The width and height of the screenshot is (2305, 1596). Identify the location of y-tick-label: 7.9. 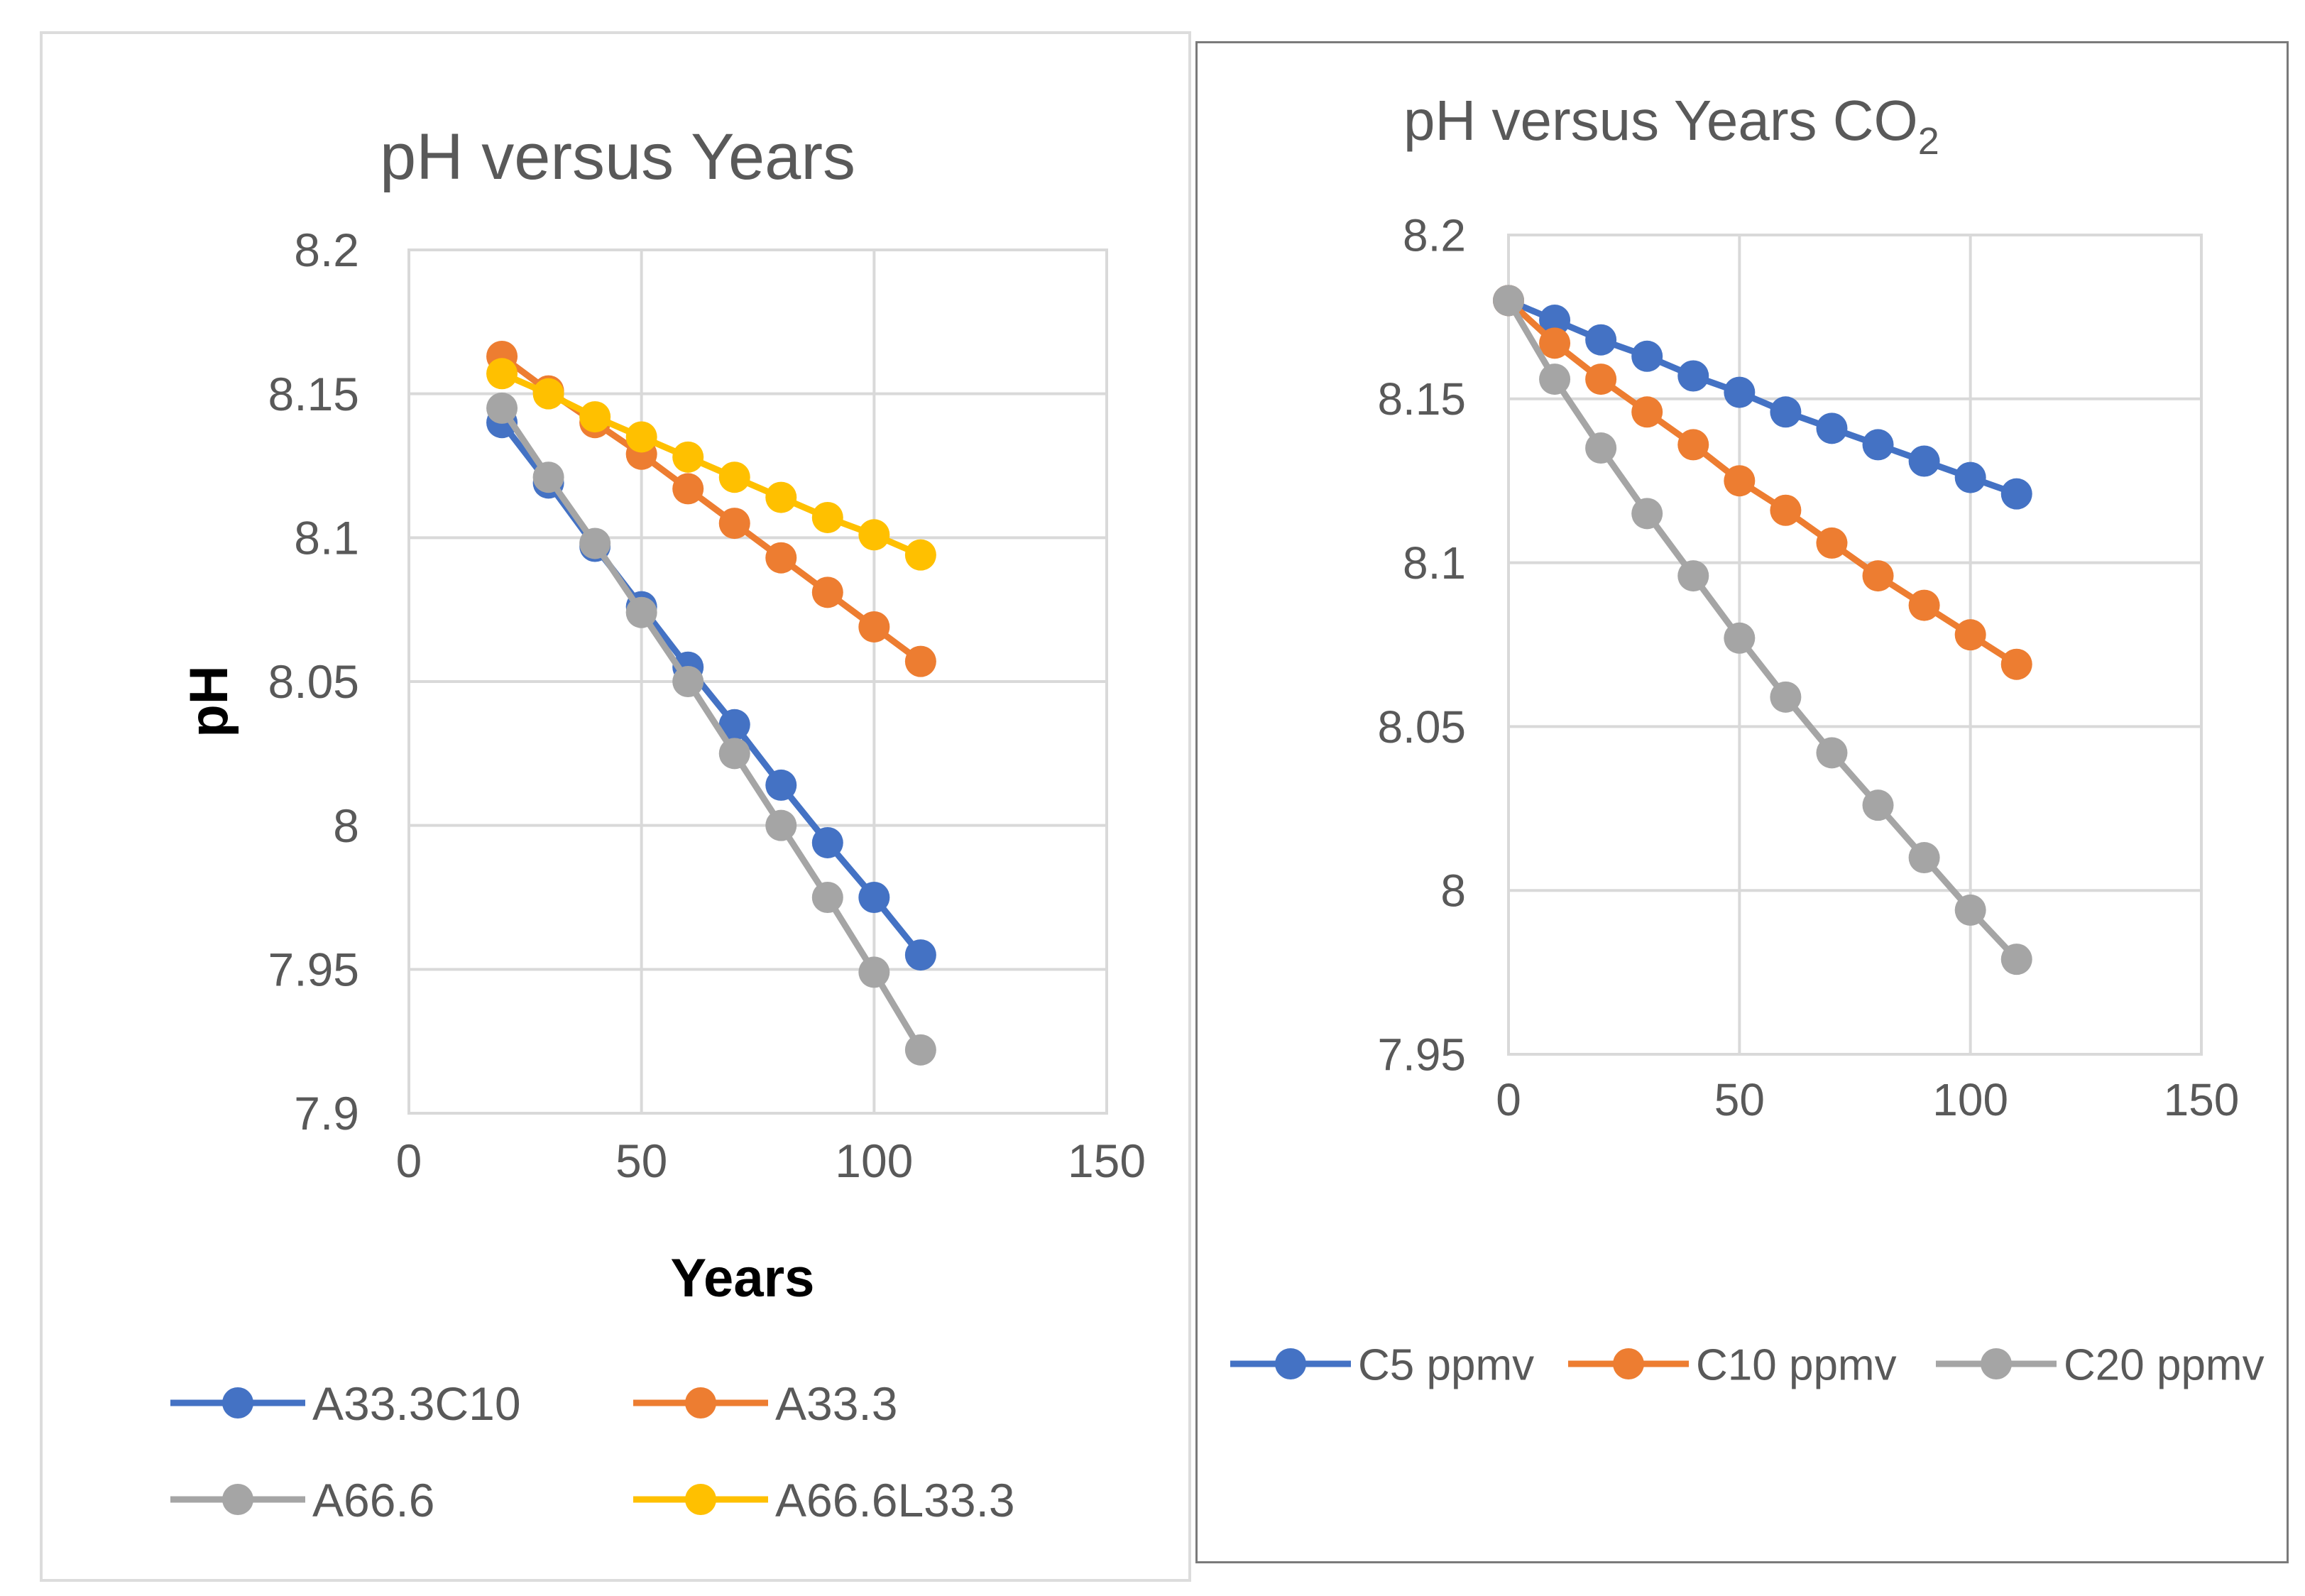
(326, 1113).